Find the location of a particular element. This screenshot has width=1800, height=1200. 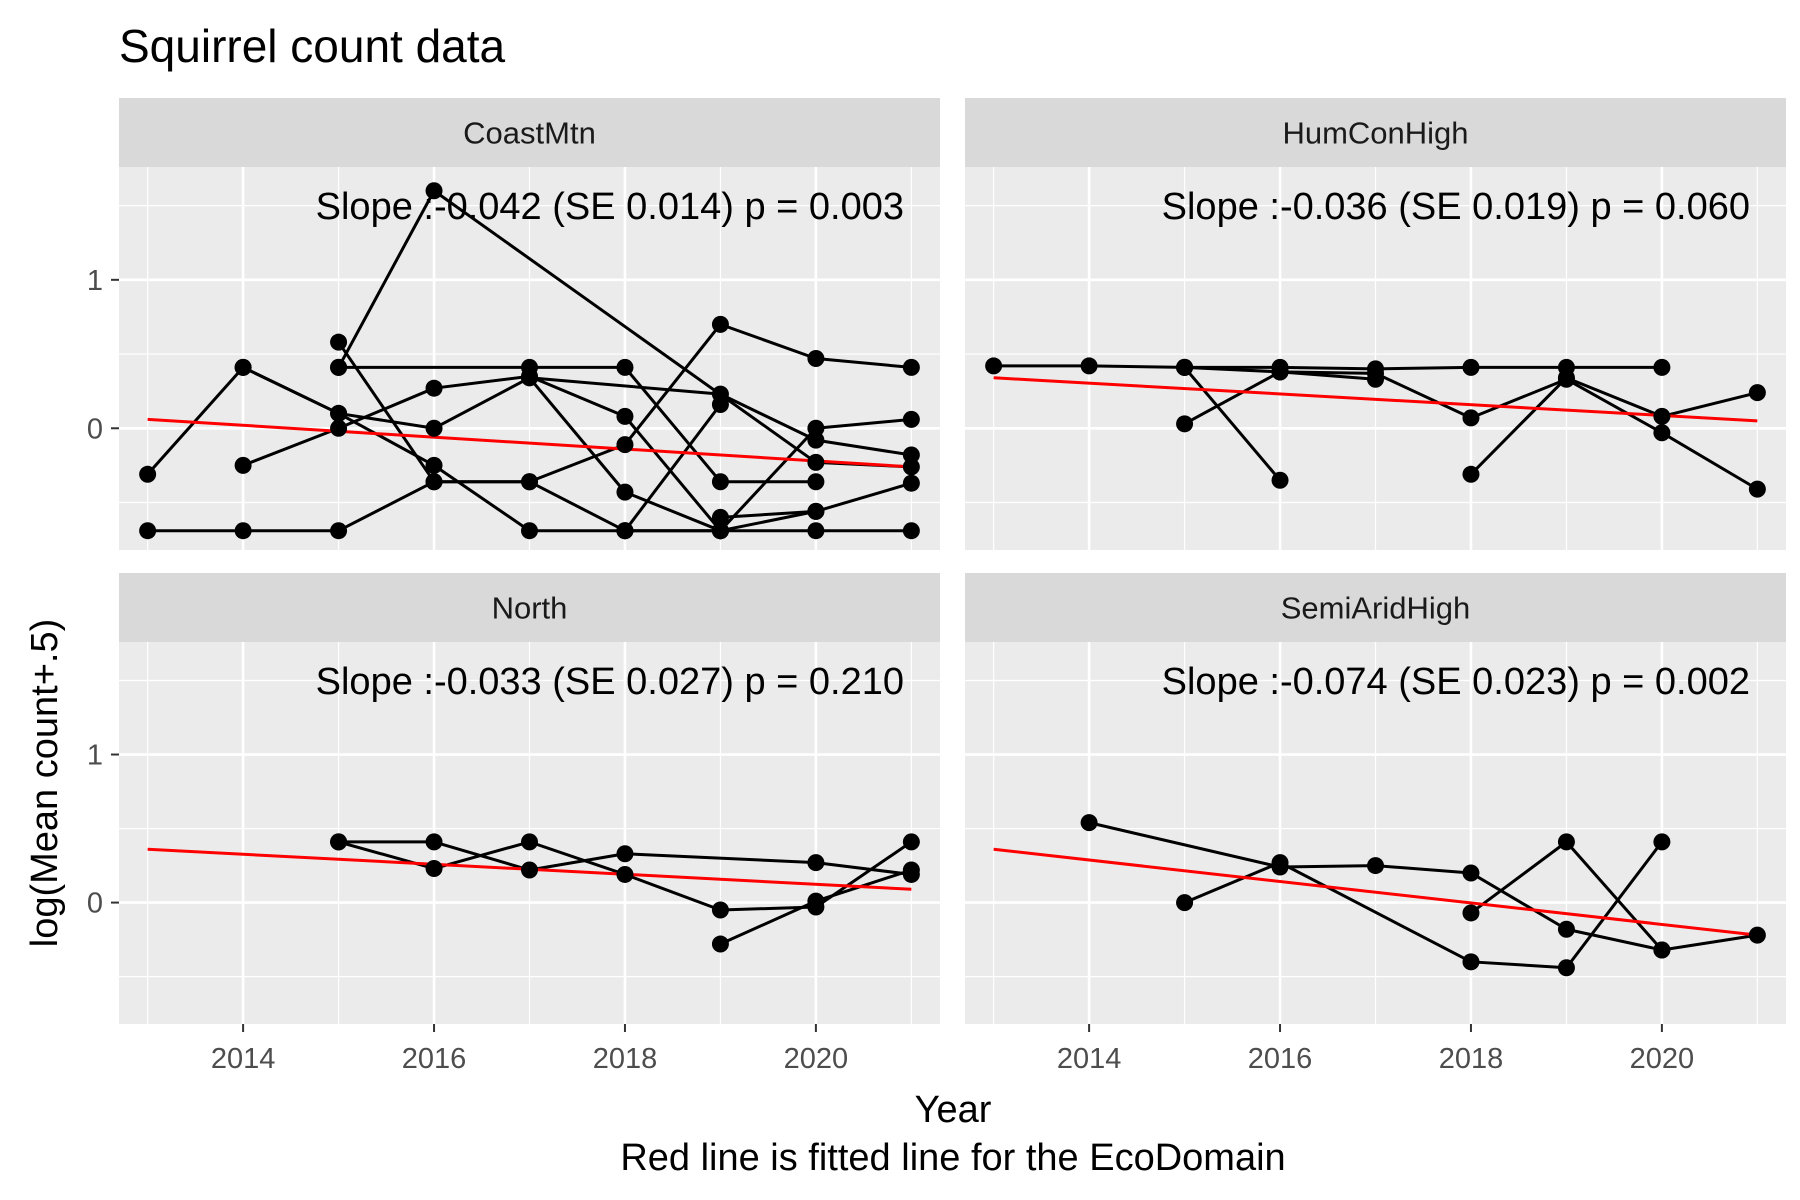

y-axis-title: log(Mean count+.5) is located at coordinates (45, 783).